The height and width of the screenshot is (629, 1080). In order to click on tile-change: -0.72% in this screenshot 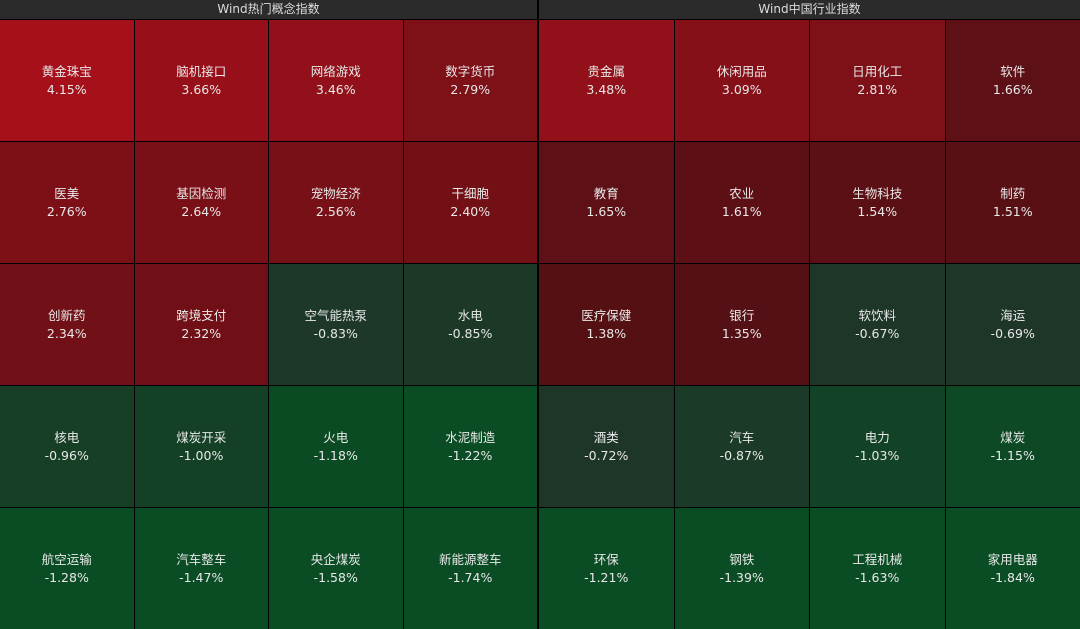, I will do `click(606, 455)`.